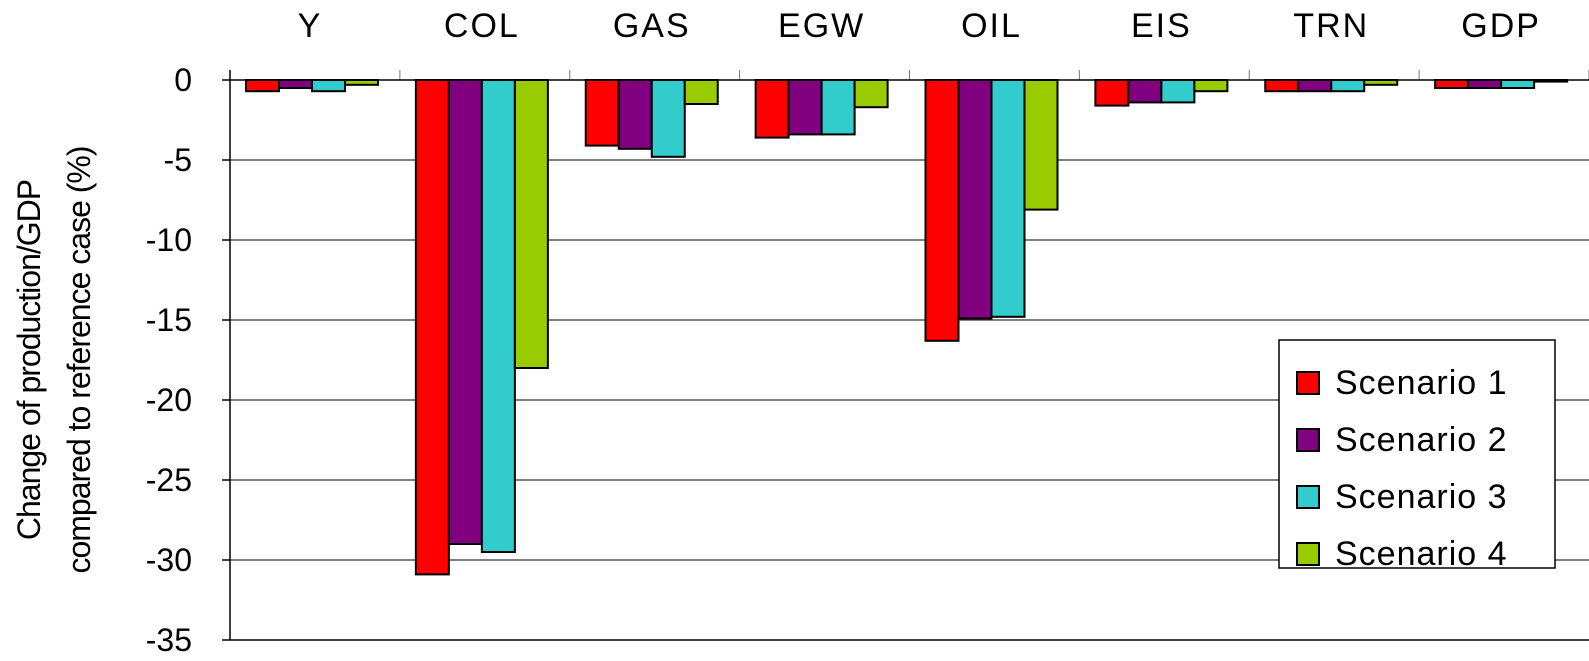  What do you see at coordinates (1331, 26) in the screenshot?
I see `category-label: TRN` at bounding box center [1331, 26].